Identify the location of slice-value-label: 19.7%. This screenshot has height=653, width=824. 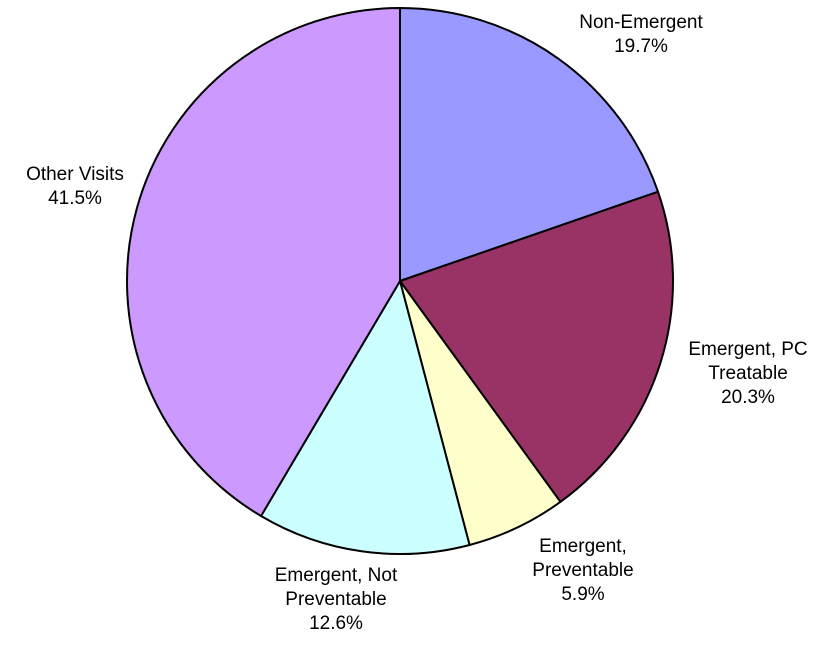
(641, 46).